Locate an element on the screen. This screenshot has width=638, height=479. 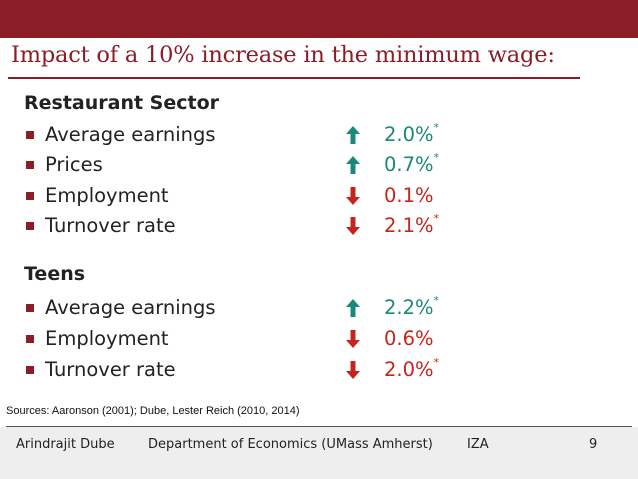
item-value: 2.2%* is located at coordinates (412, 306).